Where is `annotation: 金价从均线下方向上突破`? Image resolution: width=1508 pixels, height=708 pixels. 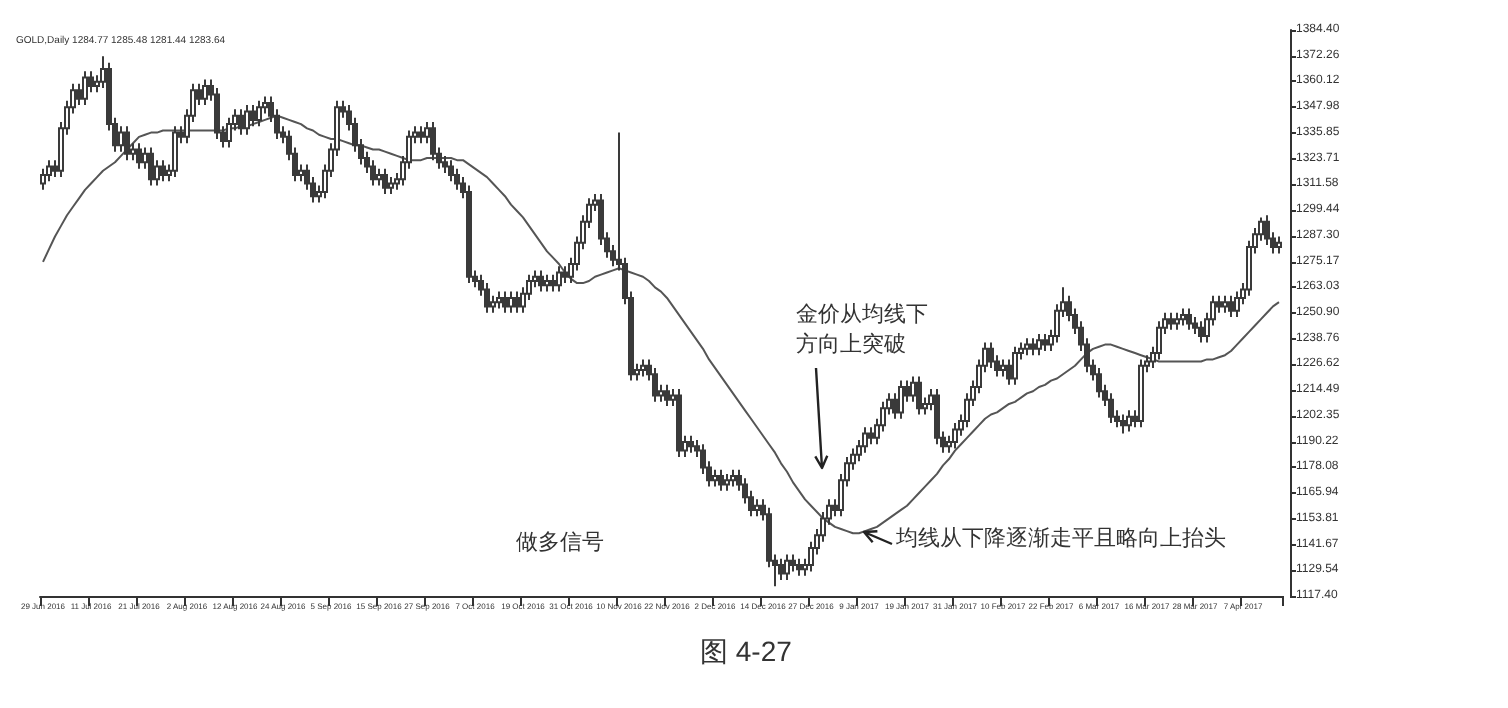
annotation: 金价从均线下方向上突破 is located at coordinates (862, 329).